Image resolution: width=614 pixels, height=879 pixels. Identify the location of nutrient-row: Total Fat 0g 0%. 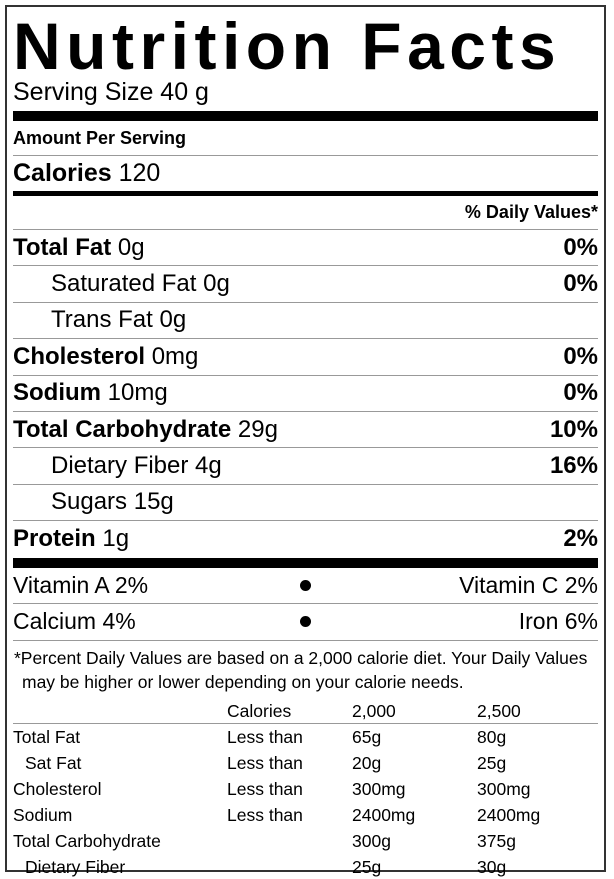
(305, 248).